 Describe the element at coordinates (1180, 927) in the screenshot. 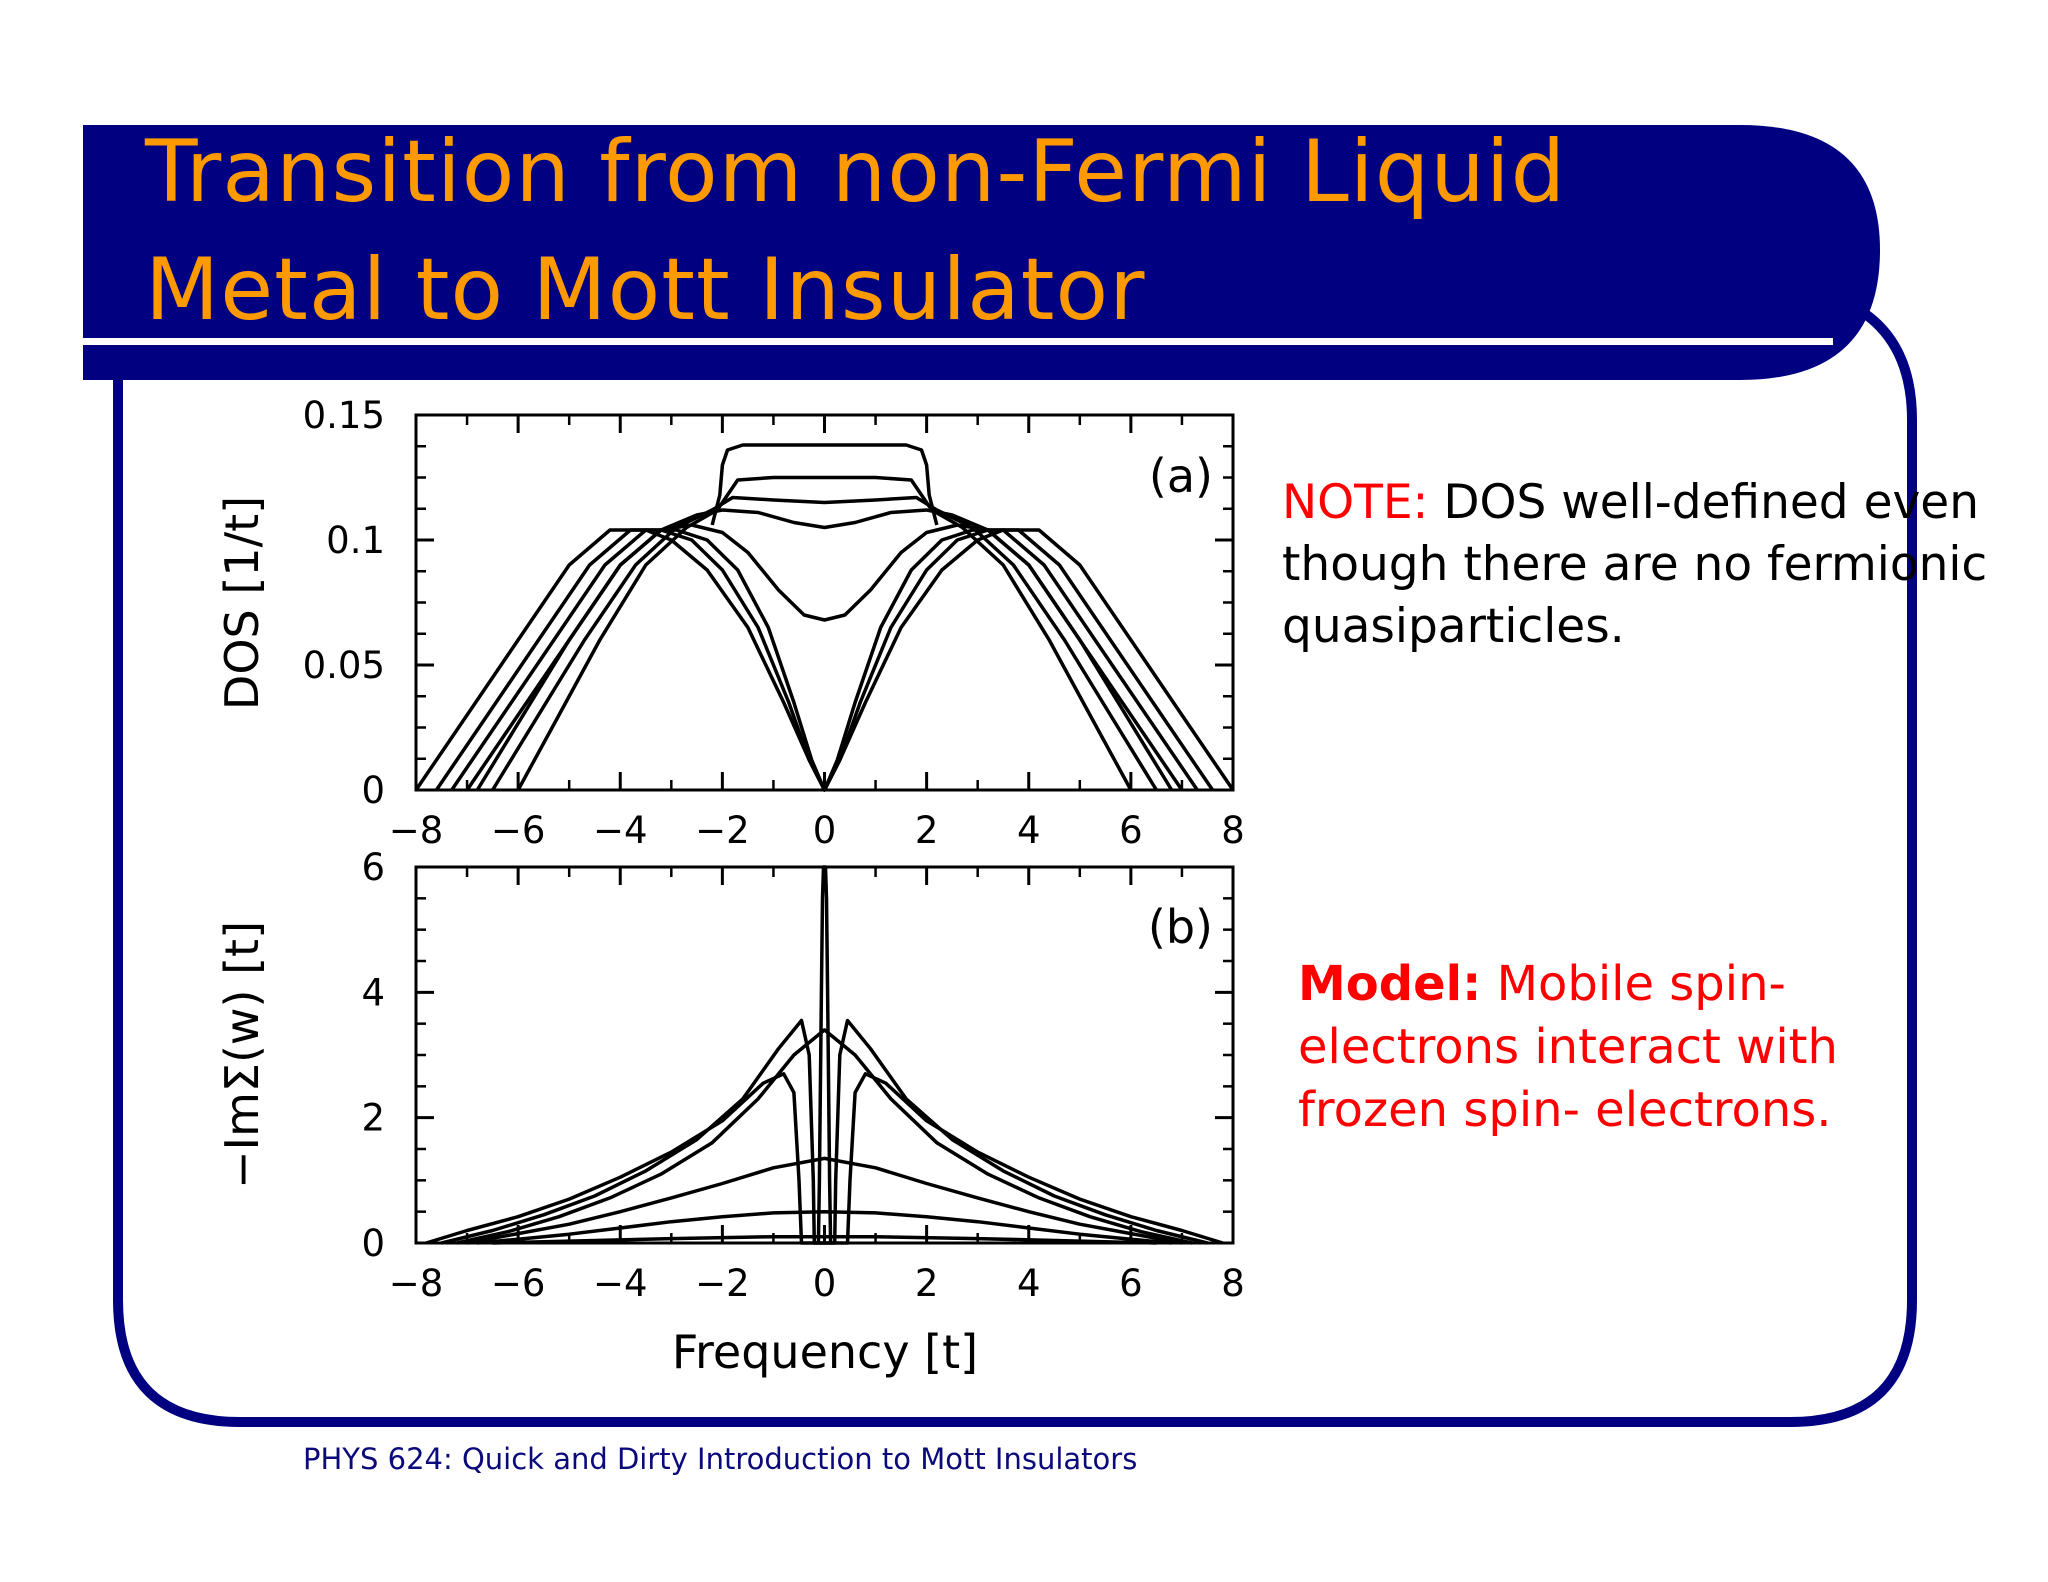

I see `panel-label: (b)` at that location.